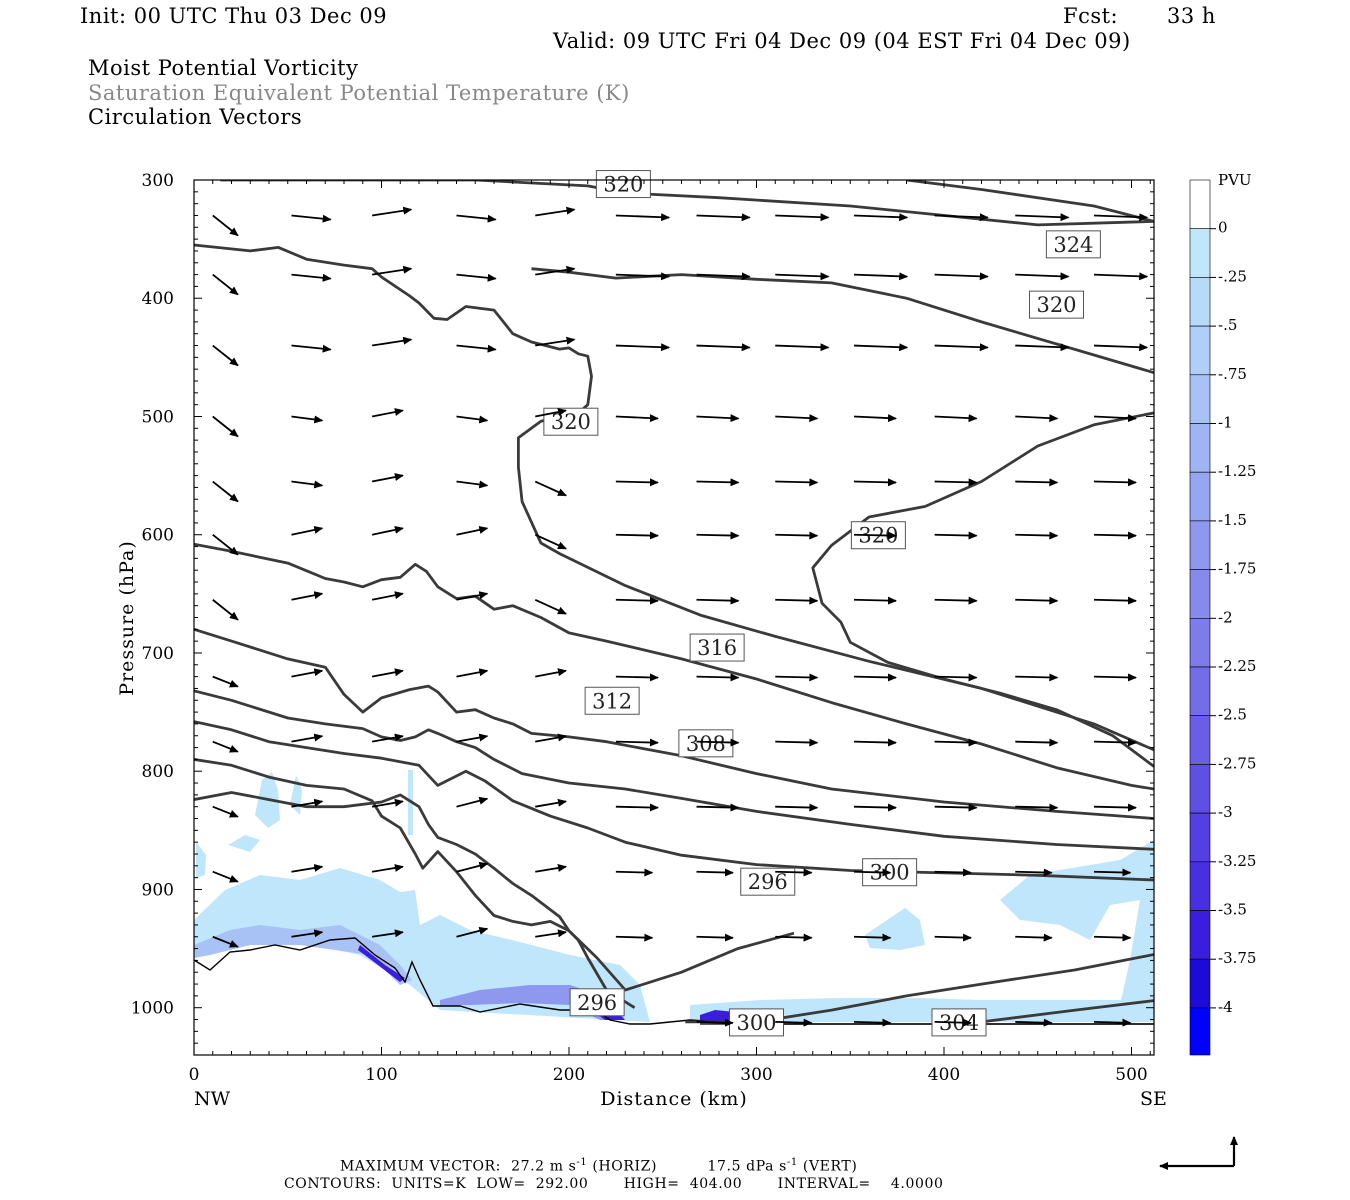 The width and height of the screenshot is (1350, 1200). Describe the element at coordinates (1225, 1007) in the screenshot. I see `colorbar-tick-label: -4` at that location.